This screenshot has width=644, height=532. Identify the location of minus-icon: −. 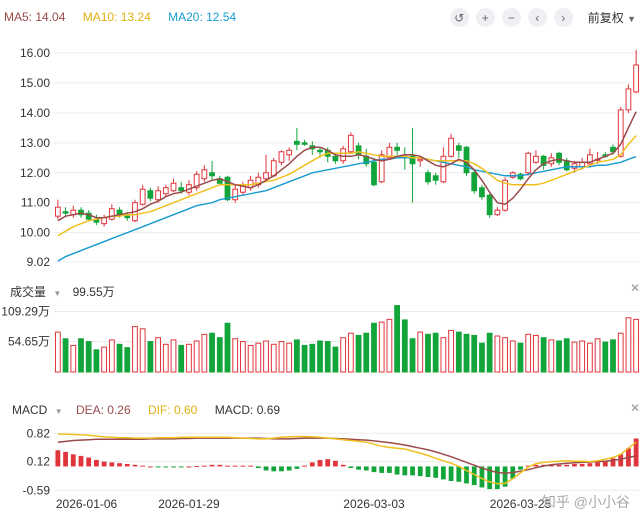
(511, 17).